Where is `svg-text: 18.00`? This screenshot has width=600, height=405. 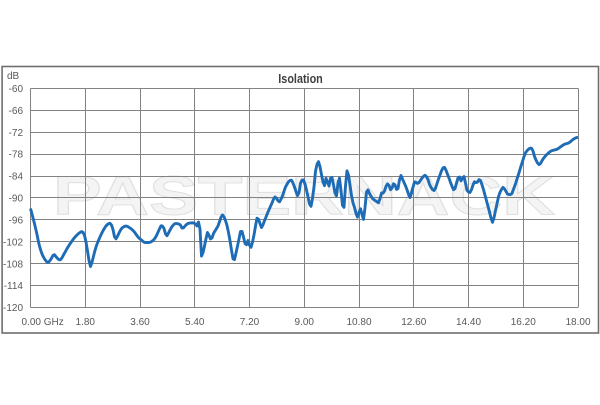 svg-text: 18.00 is located at coordinates (577, 322).